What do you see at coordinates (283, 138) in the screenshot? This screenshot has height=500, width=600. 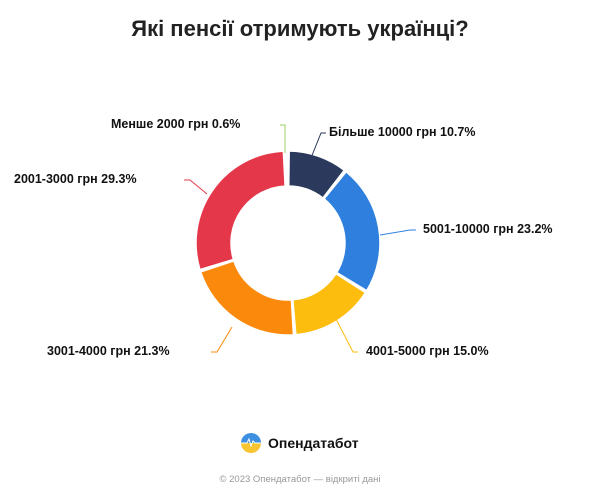 I see `leader-line-less-2000` at bounding box center [283, 138].